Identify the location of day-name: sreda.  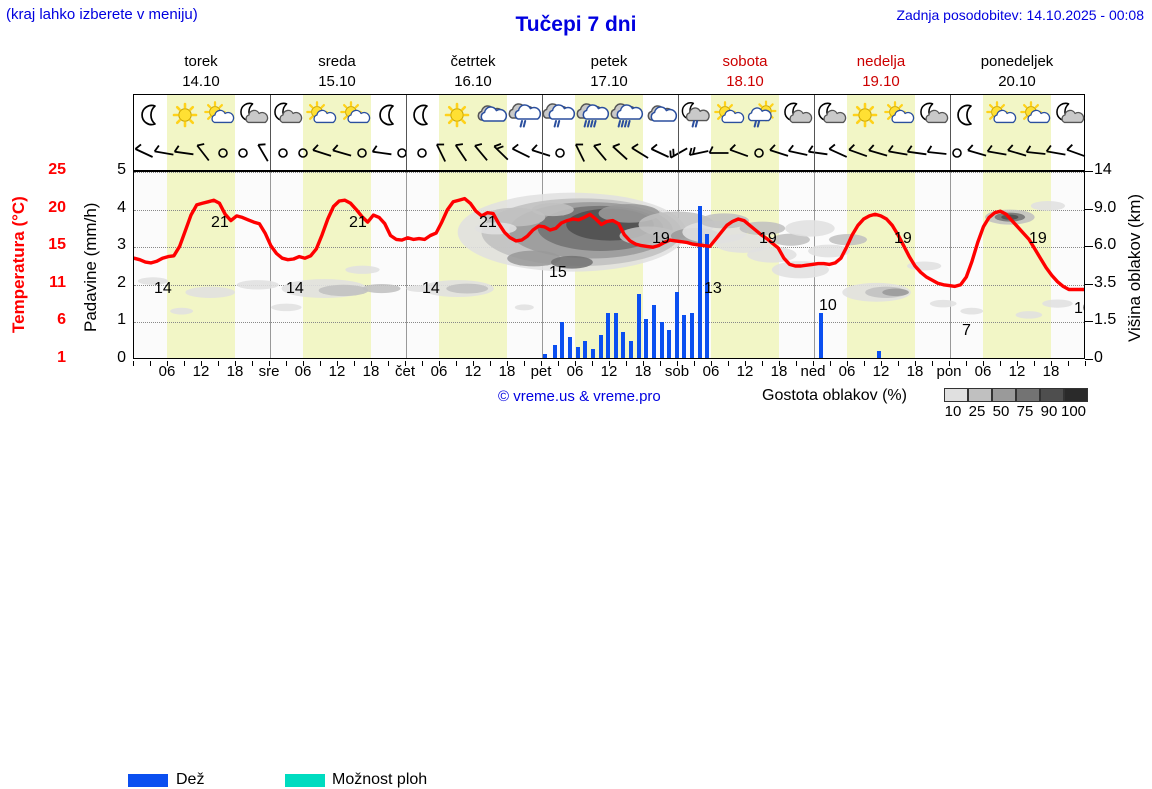
(337, 61).